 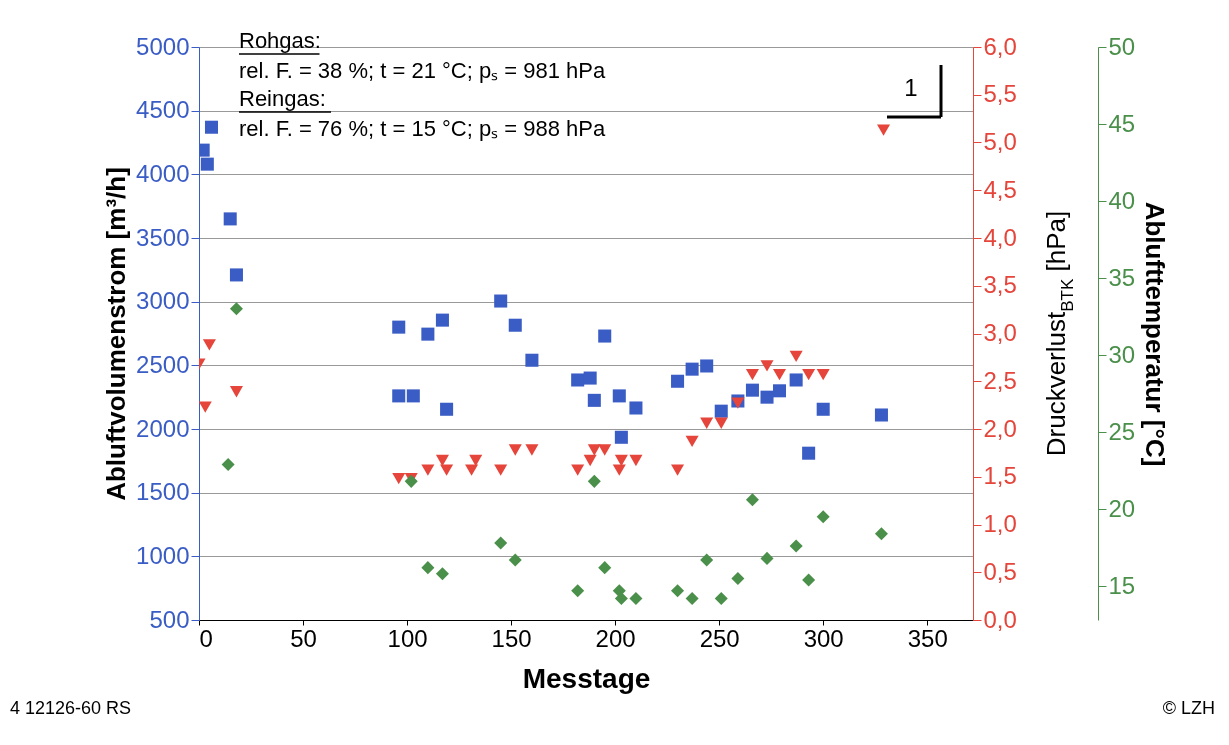 What do you see at coordinates (169, 619) in the screenshot?
I see `y-tick-label: 500` at bounding box center [169, 619].